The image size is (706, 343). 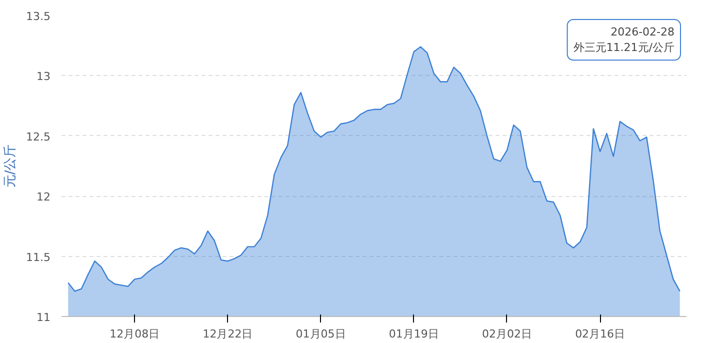 I want to click on x-tick-label: 12月22日, so click(x=227, y=334).